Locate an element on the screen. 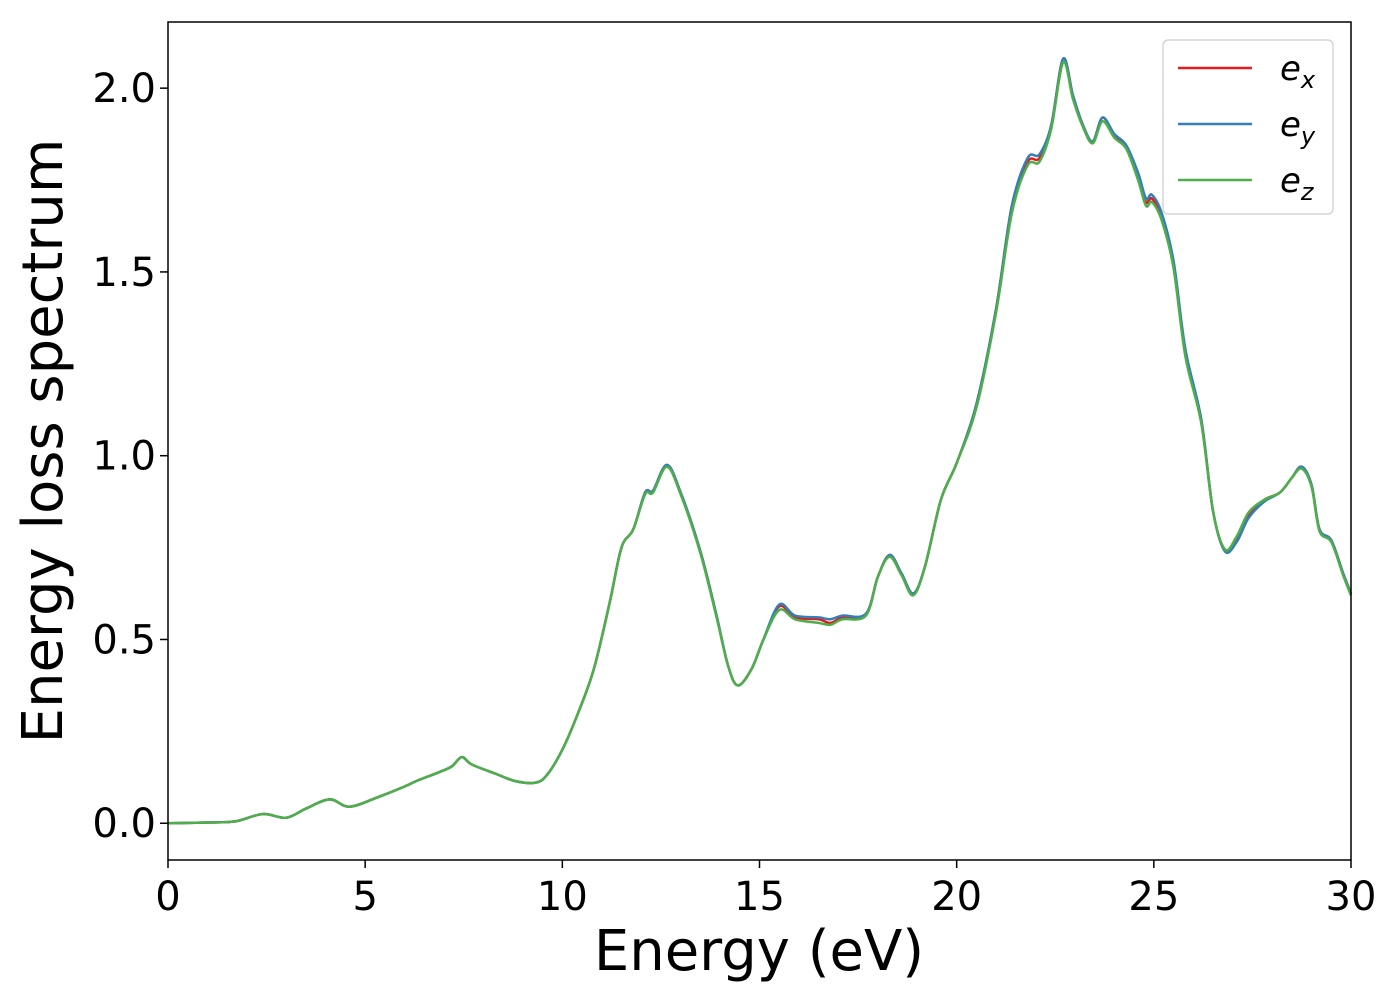  legend-entry-subscript: x is located at coordinates (1308, 80).